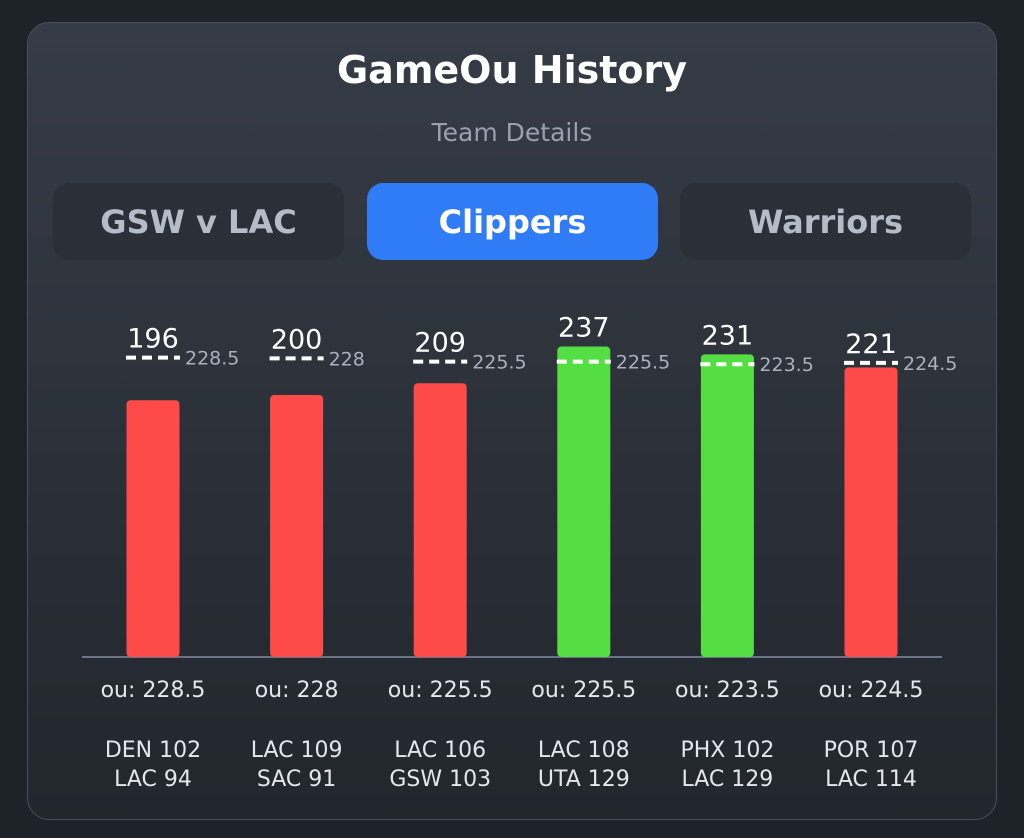 The image size is (1024, 838). I want to click on value-label: 221, so click(871, 344).